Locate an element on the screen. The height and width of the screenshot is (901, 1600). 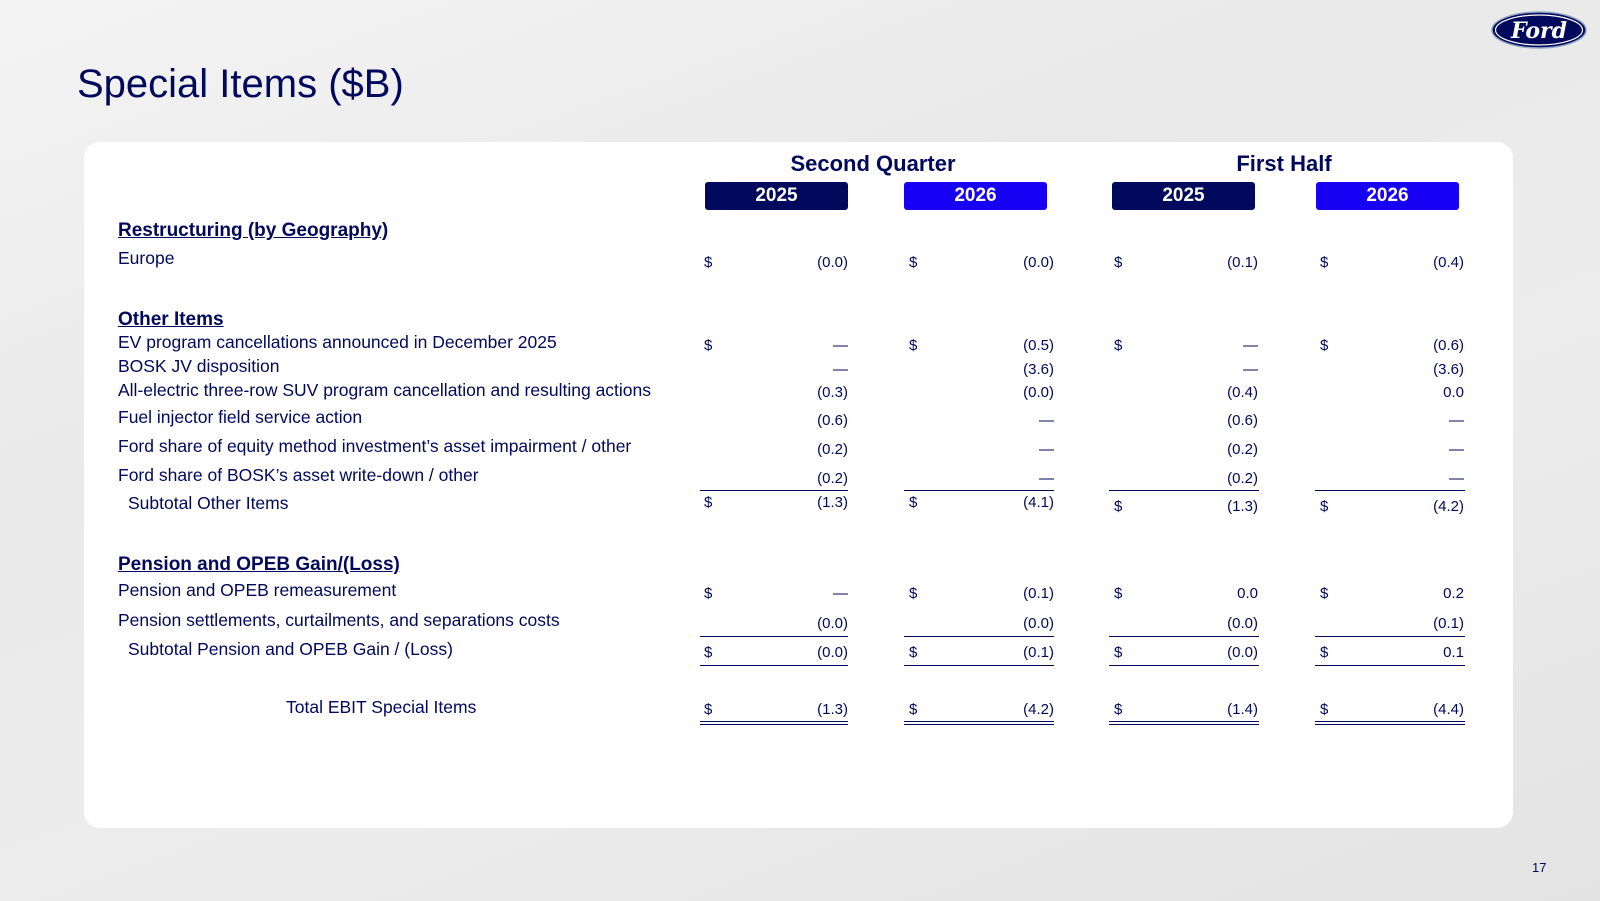
row-bosk-jv-disposition-value-2: — is located at coordinates (1250, 369).